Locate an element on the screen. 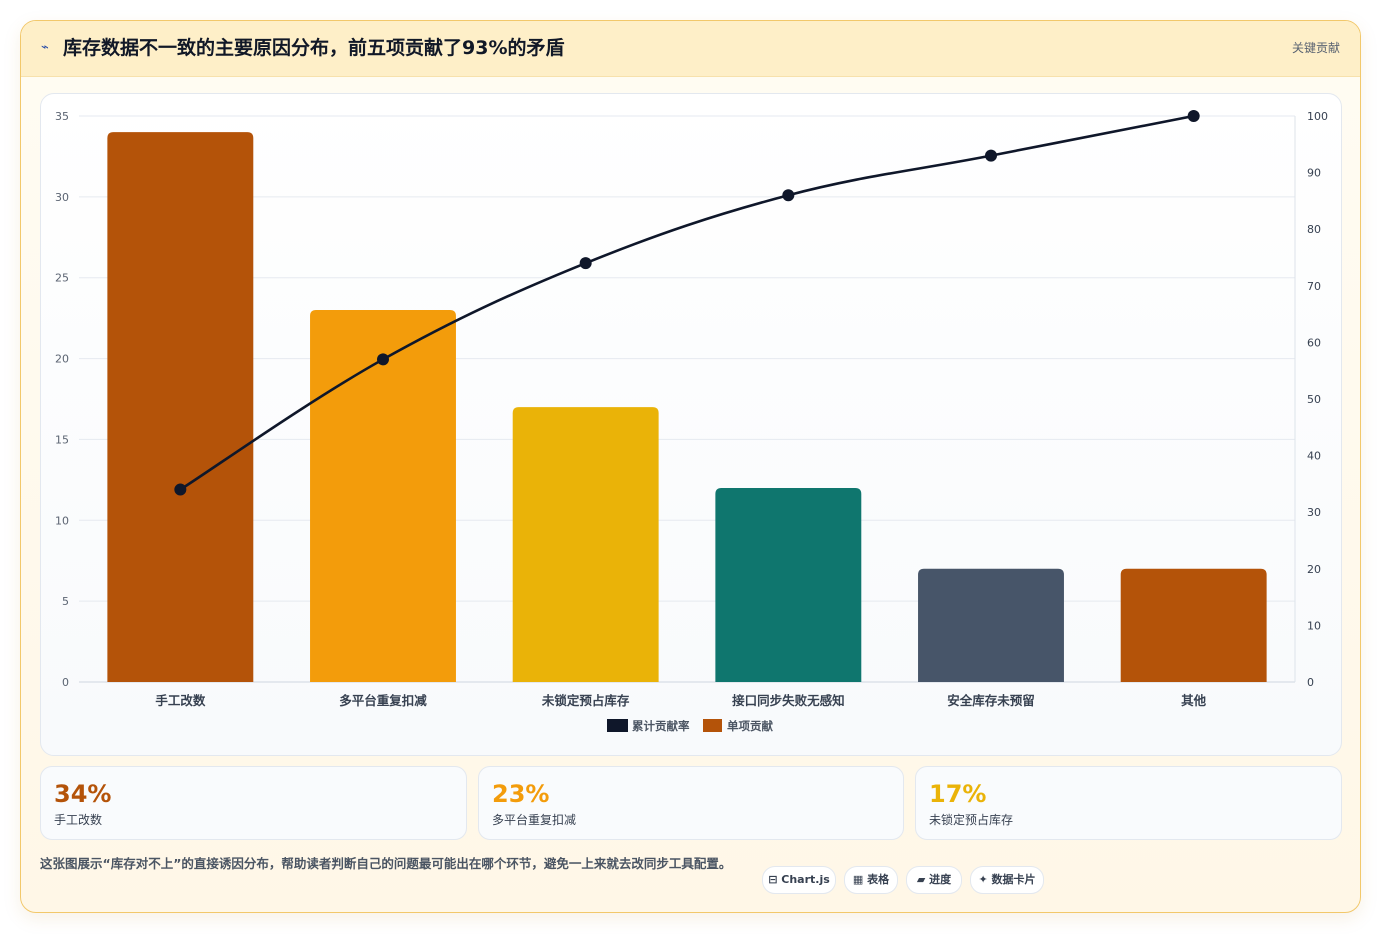 This screenshot has width=1381, height=934. stat-value-1: 34% is located at coordinates (83, 794).